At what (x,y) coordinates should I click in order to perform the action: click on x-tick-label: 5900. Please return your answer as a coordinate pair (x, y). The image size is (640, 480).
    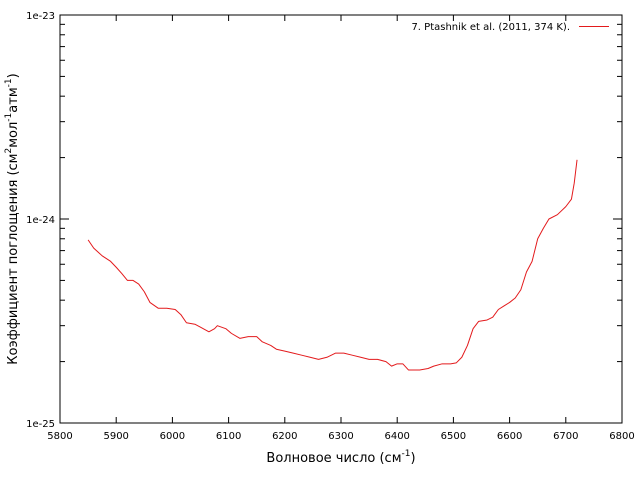
    Looking at the image, I should click on (115, 436).